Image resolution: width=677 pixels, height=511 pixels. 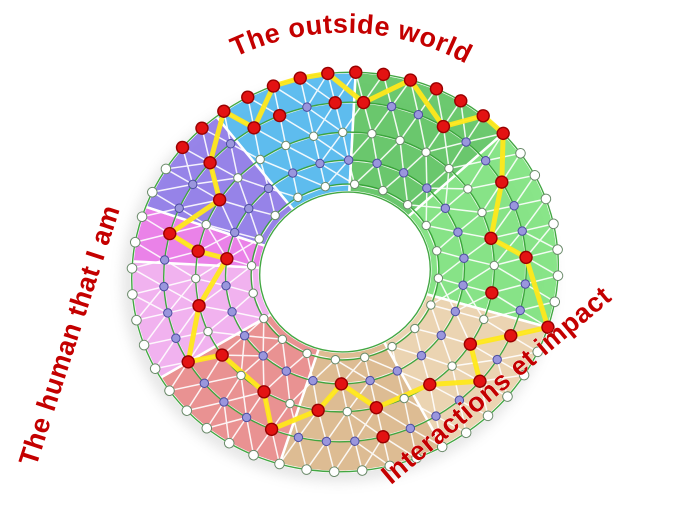 I want to click on ring-outline, so click(x=345, y=272).